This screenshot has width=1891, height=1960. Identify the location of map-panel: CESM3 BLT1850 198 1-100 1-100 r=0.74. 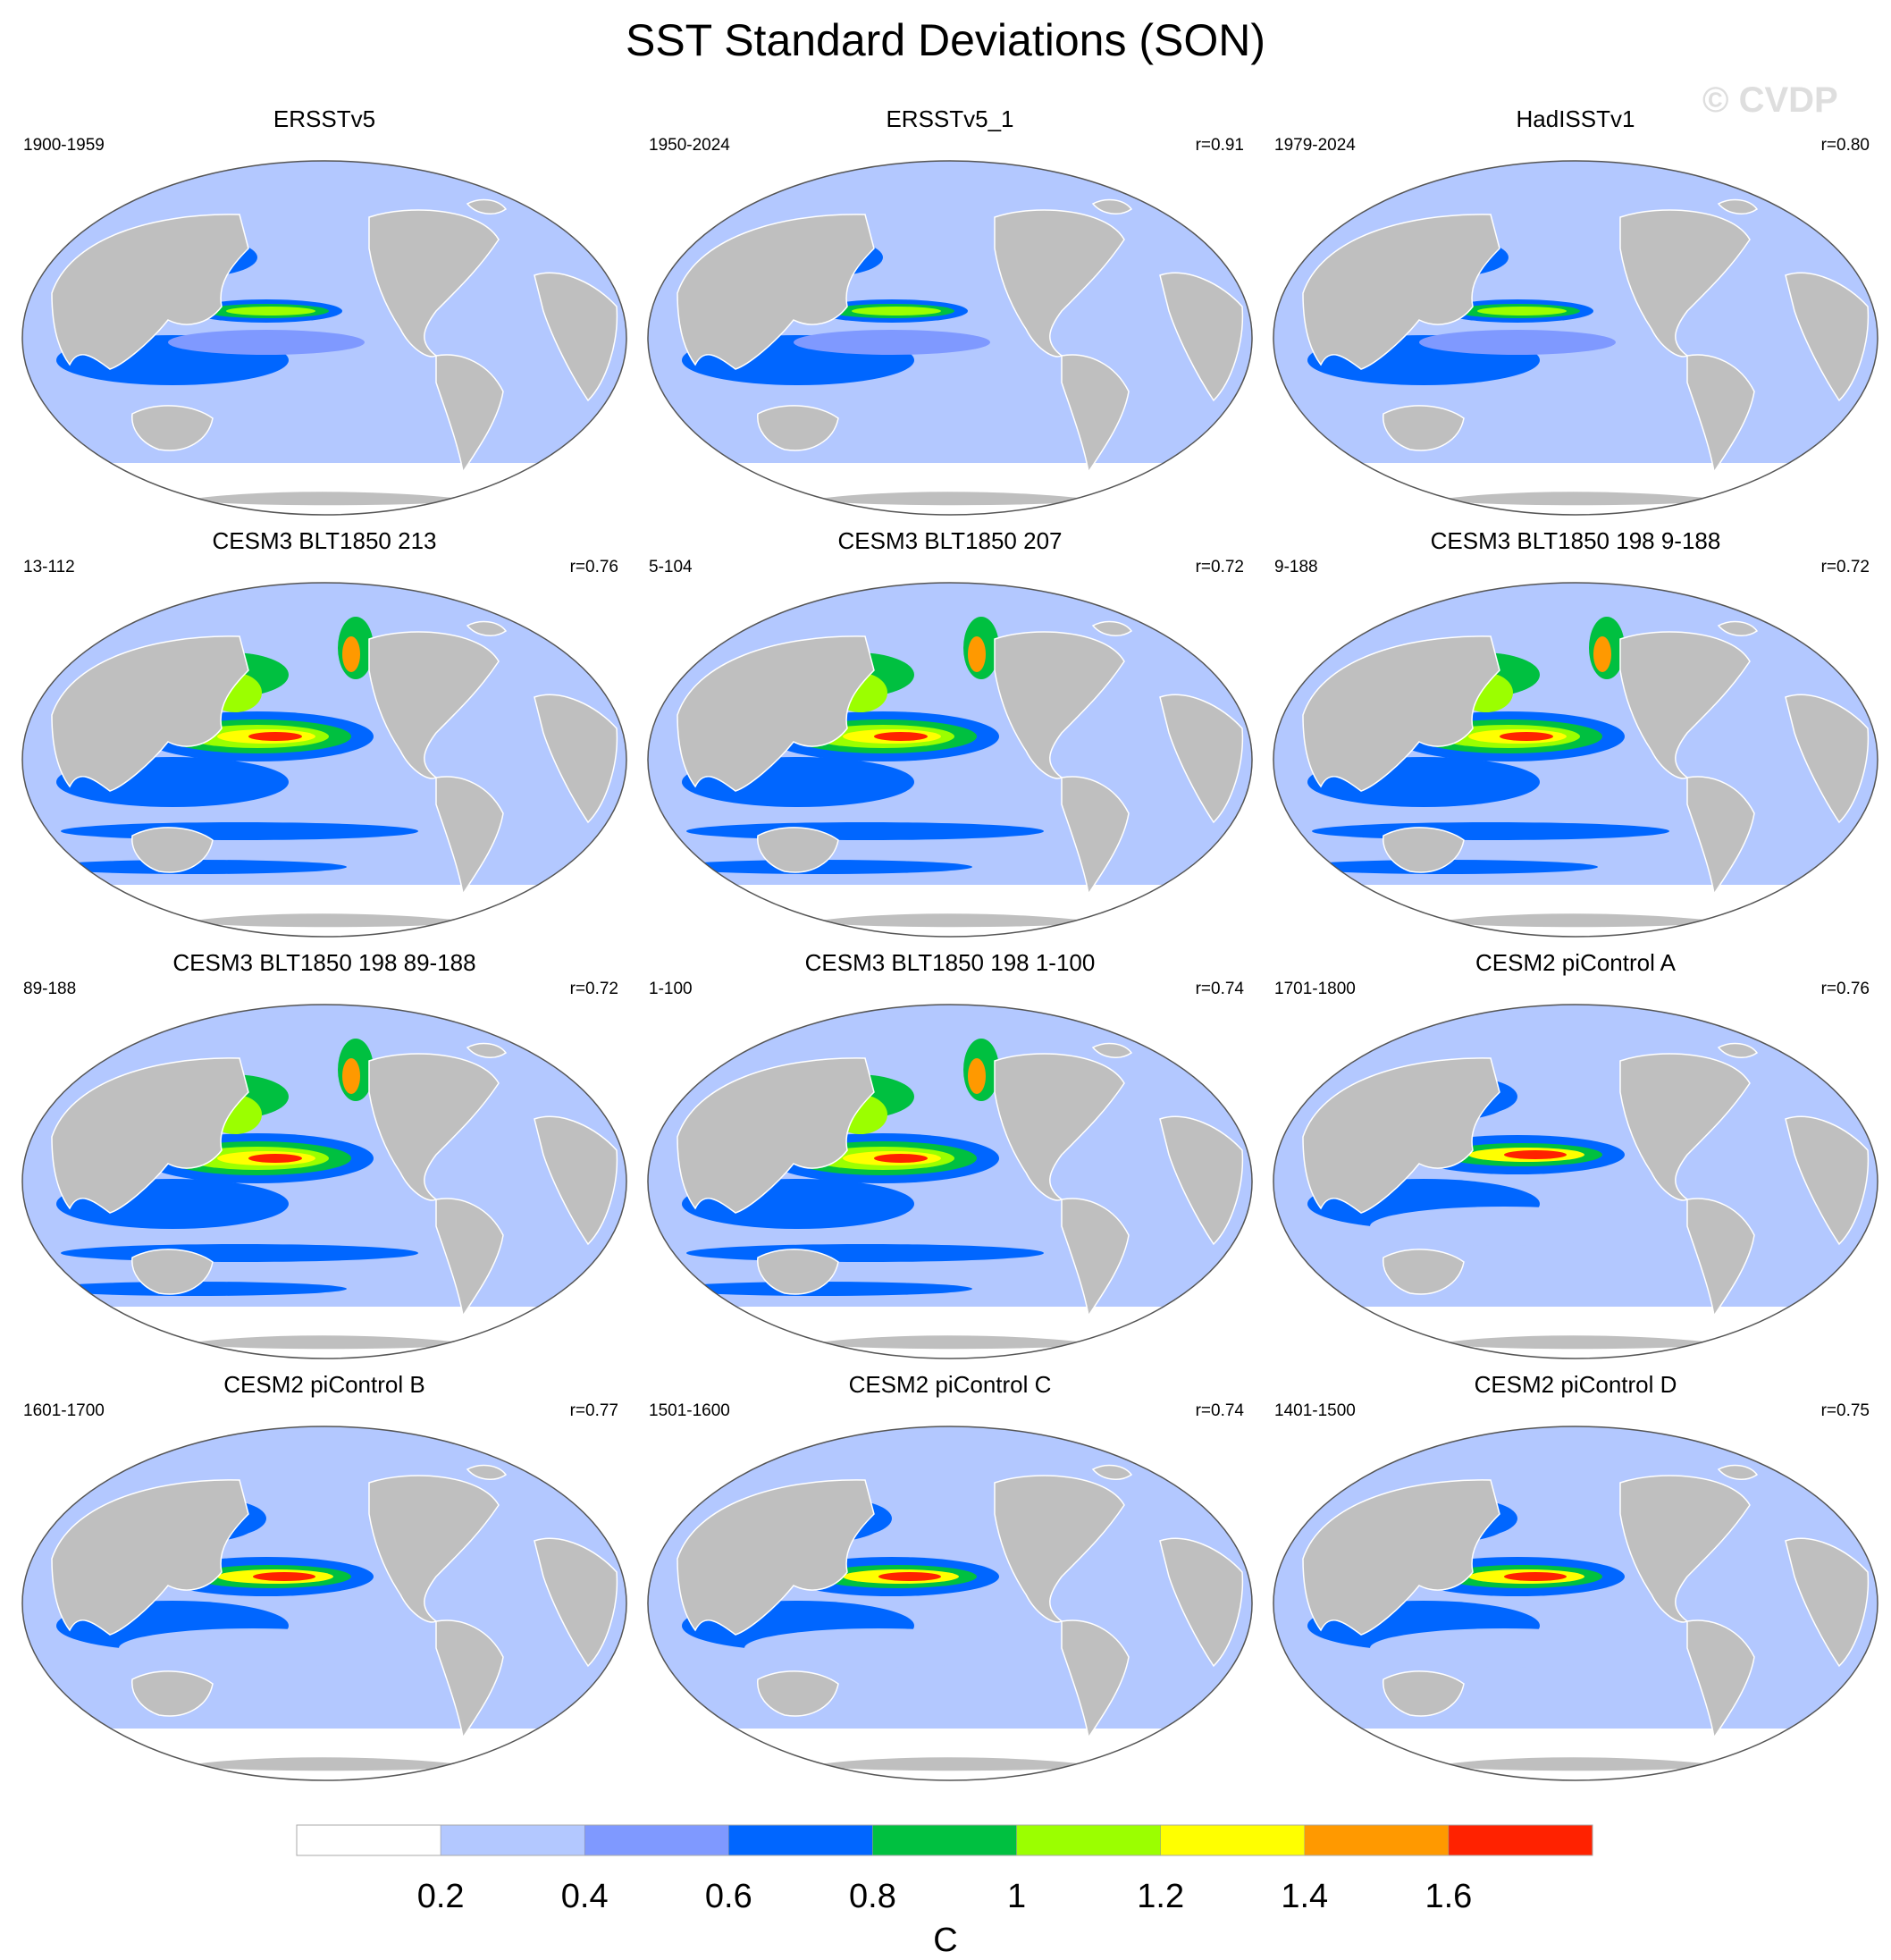
(950, 1159).